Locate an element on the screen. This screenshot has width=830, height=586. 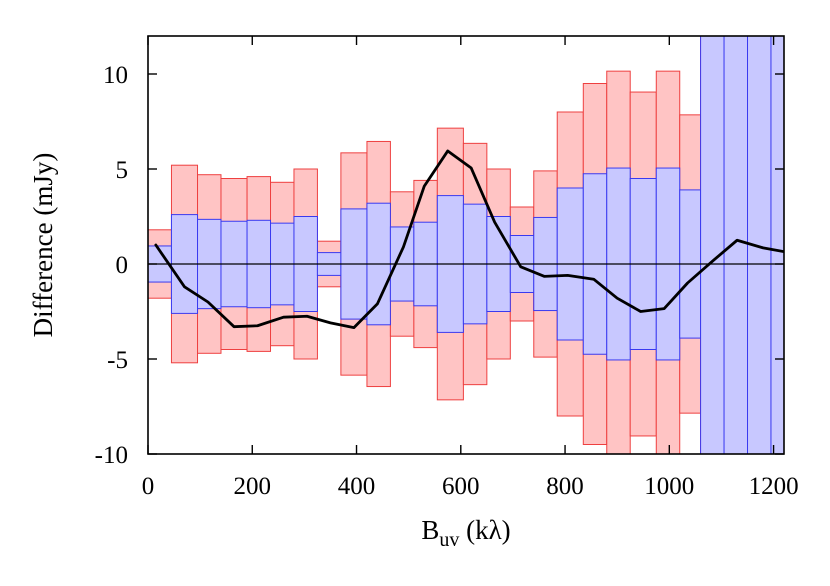
x-tick-label: 400 is located at coordinates (357, 486).